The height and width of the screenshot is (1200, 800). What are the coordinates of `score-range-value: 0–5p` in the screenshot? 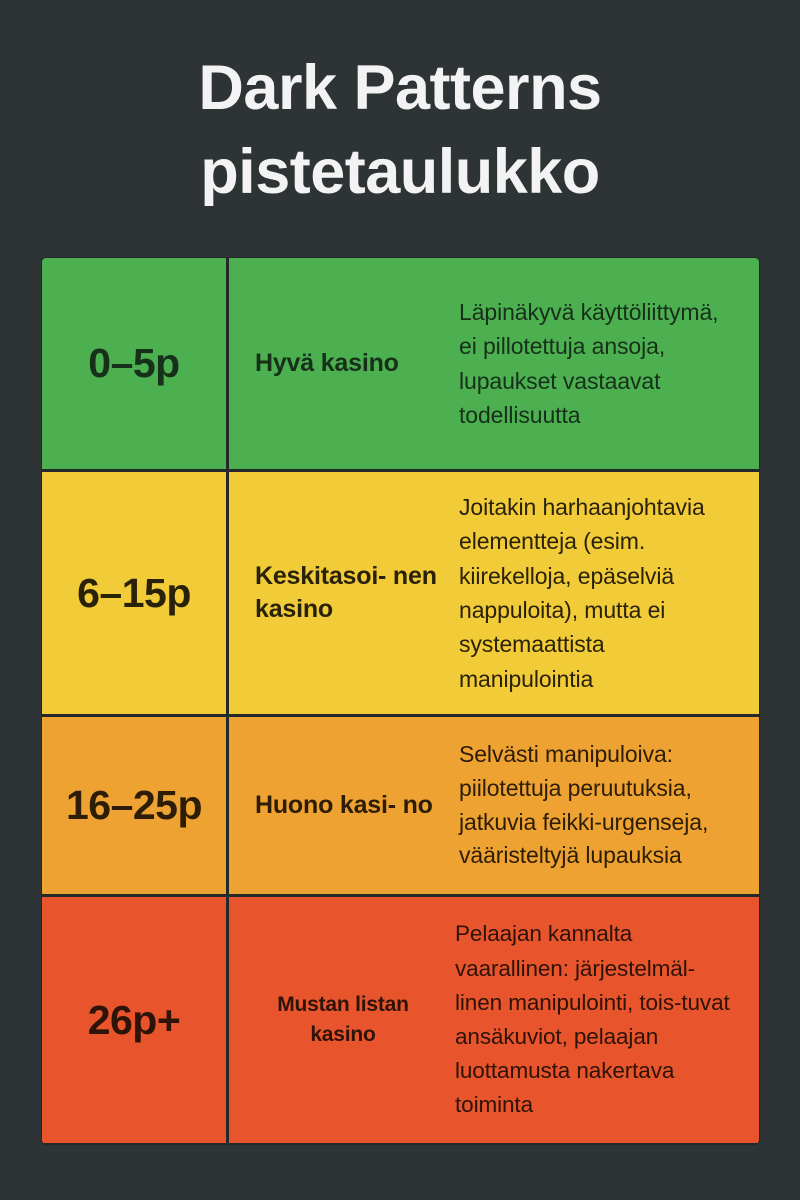 It's located at (134, 363).